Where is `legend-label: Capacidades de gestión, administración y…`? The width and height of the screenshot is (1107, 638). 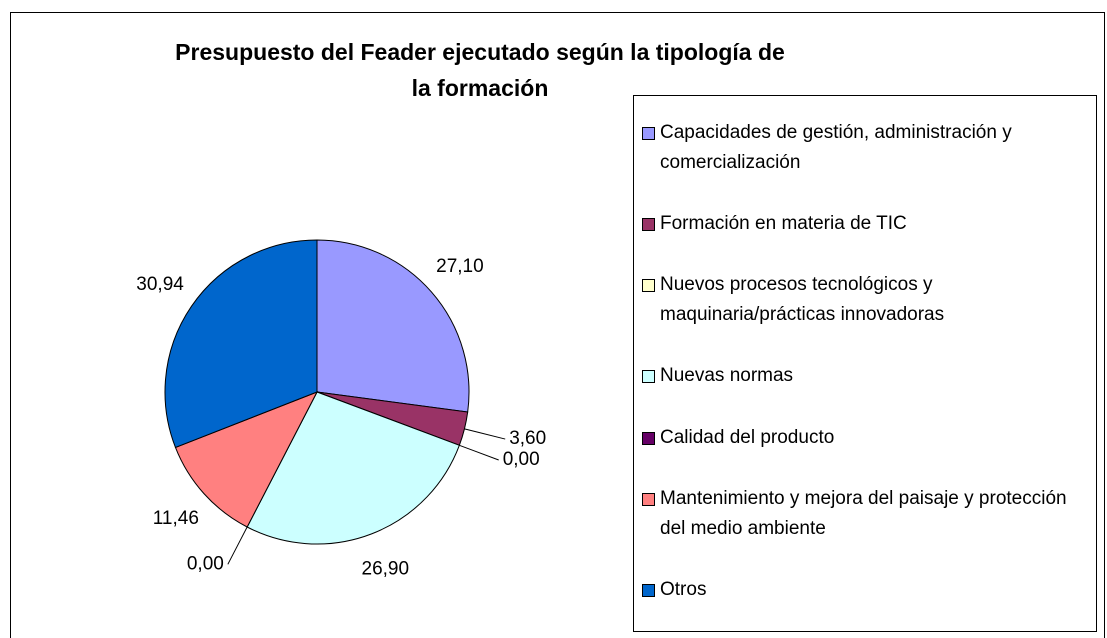 legend-label: Capacidades de gestión, administración y… is located at coordinates (836, 147).